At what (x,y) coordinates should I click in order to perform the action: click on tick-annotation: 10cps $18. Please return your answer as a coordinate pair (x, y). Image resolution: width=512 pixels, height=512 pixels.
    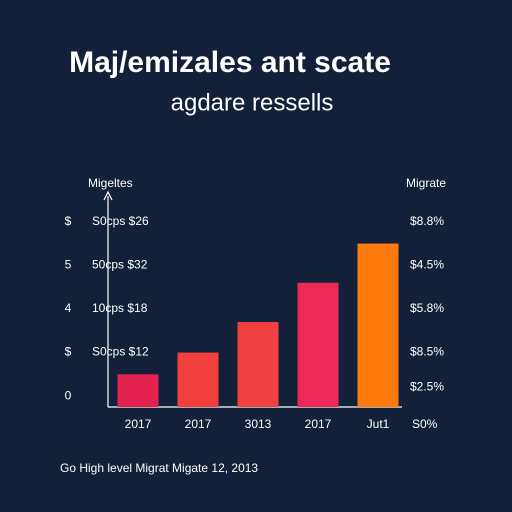
    Looking at the image, I should click on (120, 308).